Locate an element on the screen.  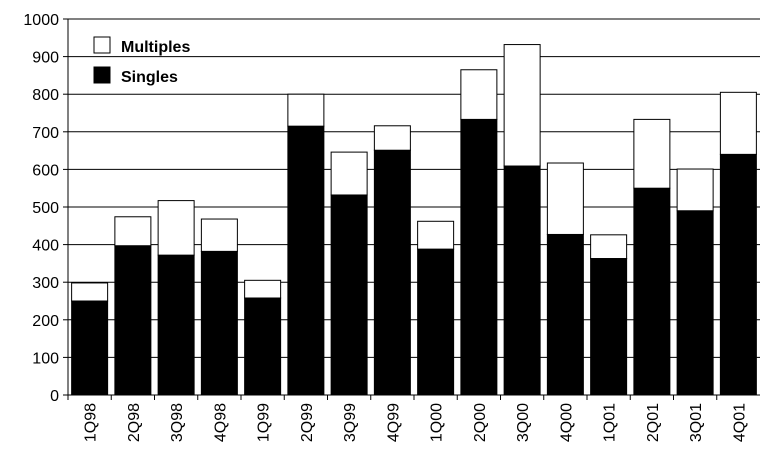
y-tick-label-9: 900 is located at coordinates (45, 58).